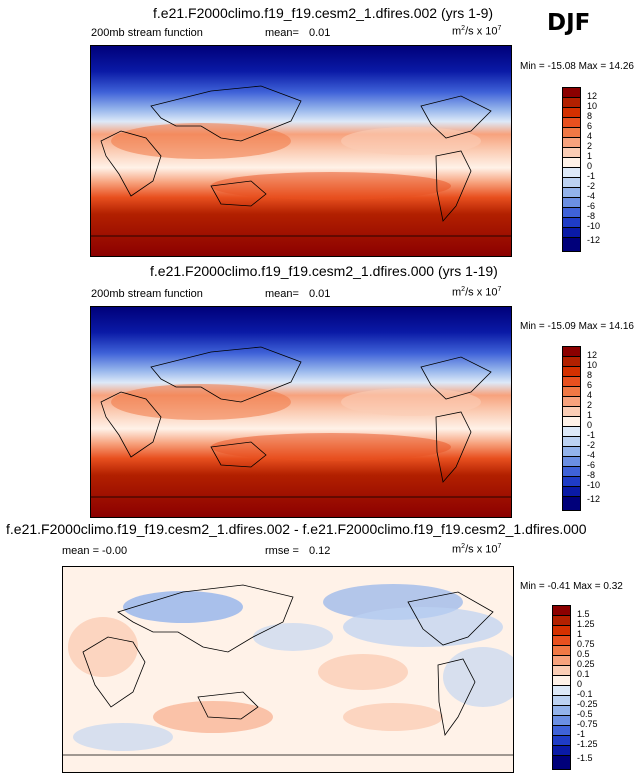  I want to click on panel3-mean-label: mean = -0.00, so click(95, 551).